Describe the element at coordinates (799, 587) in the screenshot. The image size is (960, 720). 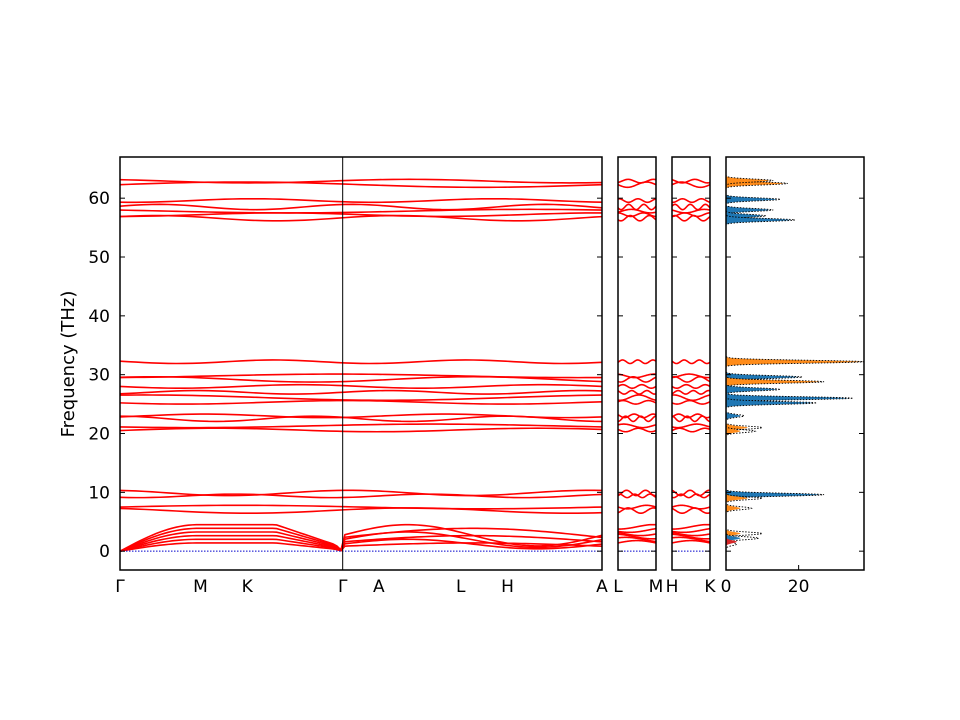
I see `dos-x-tick-label: 20` at that location.